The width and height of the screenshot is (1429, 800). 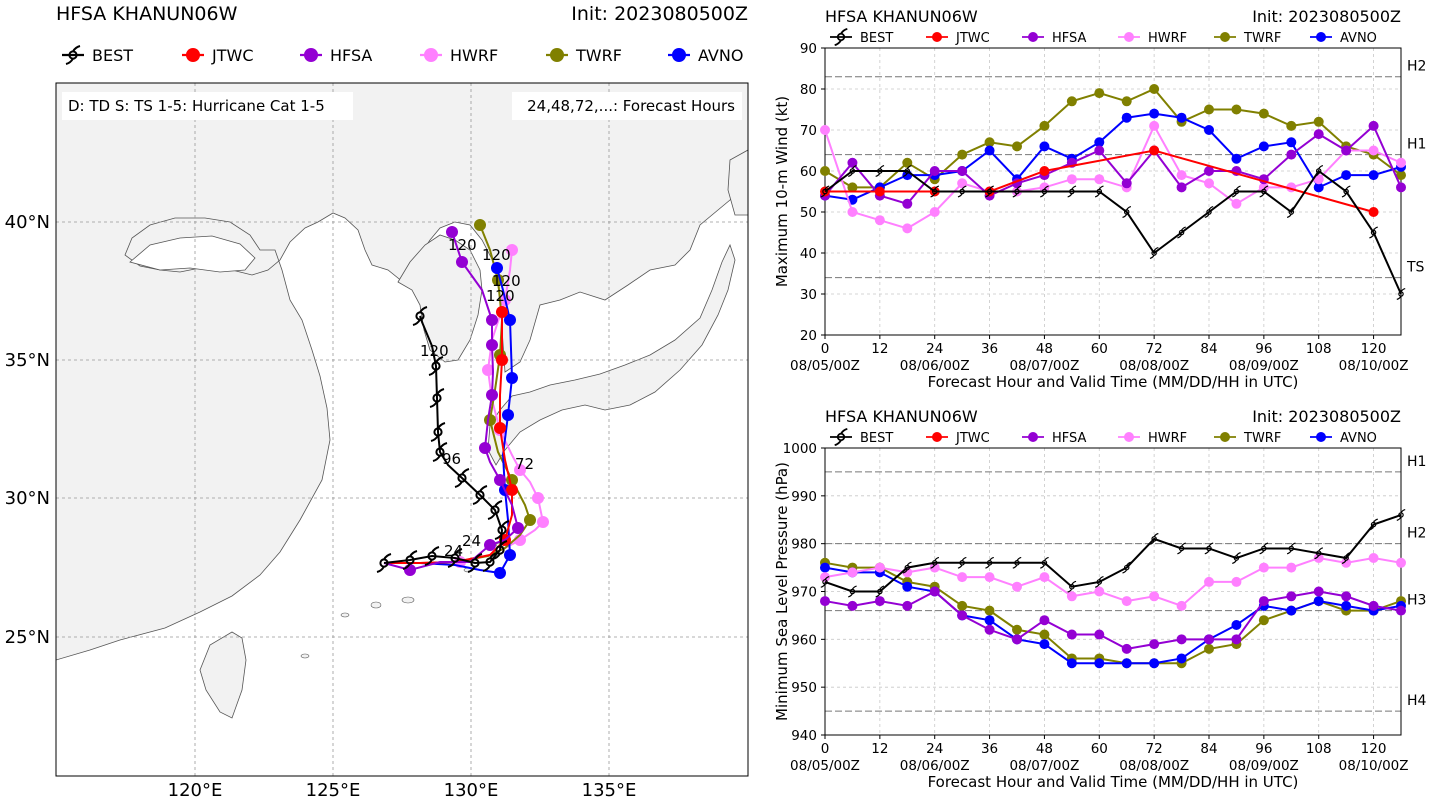 What do you see at coordinates (333, 790) in the screenshot?
I see `lon-label: 125°E` at bounding box center [333, 790].